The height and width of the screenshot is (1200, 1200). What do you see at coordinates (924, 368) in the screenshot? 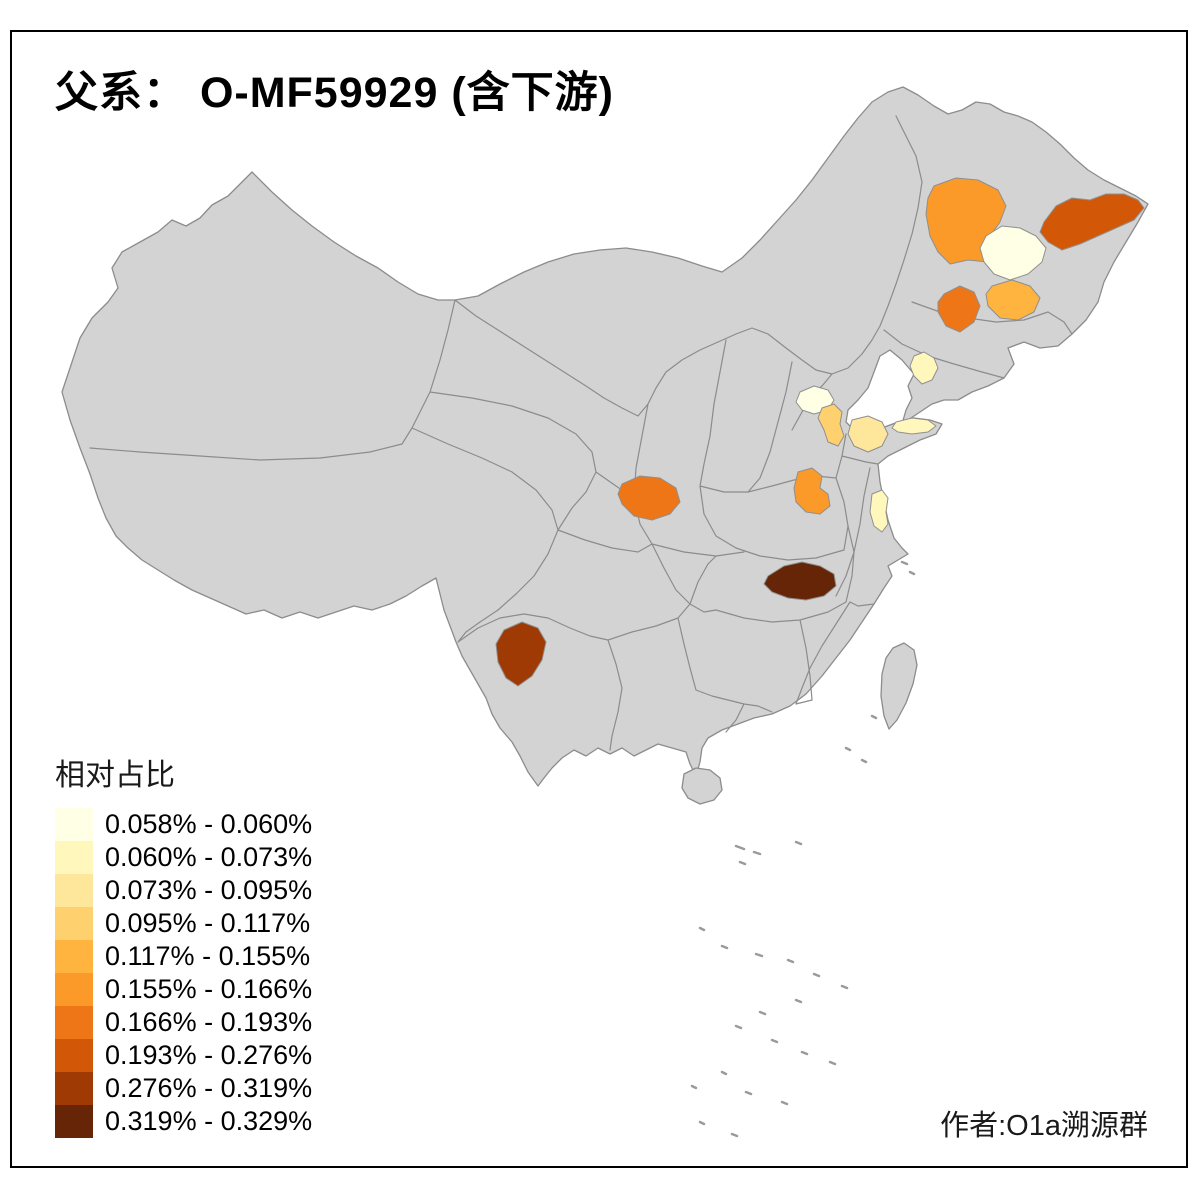
I see `map-region-northeast-liaodong` at bounding box center [924, 368].